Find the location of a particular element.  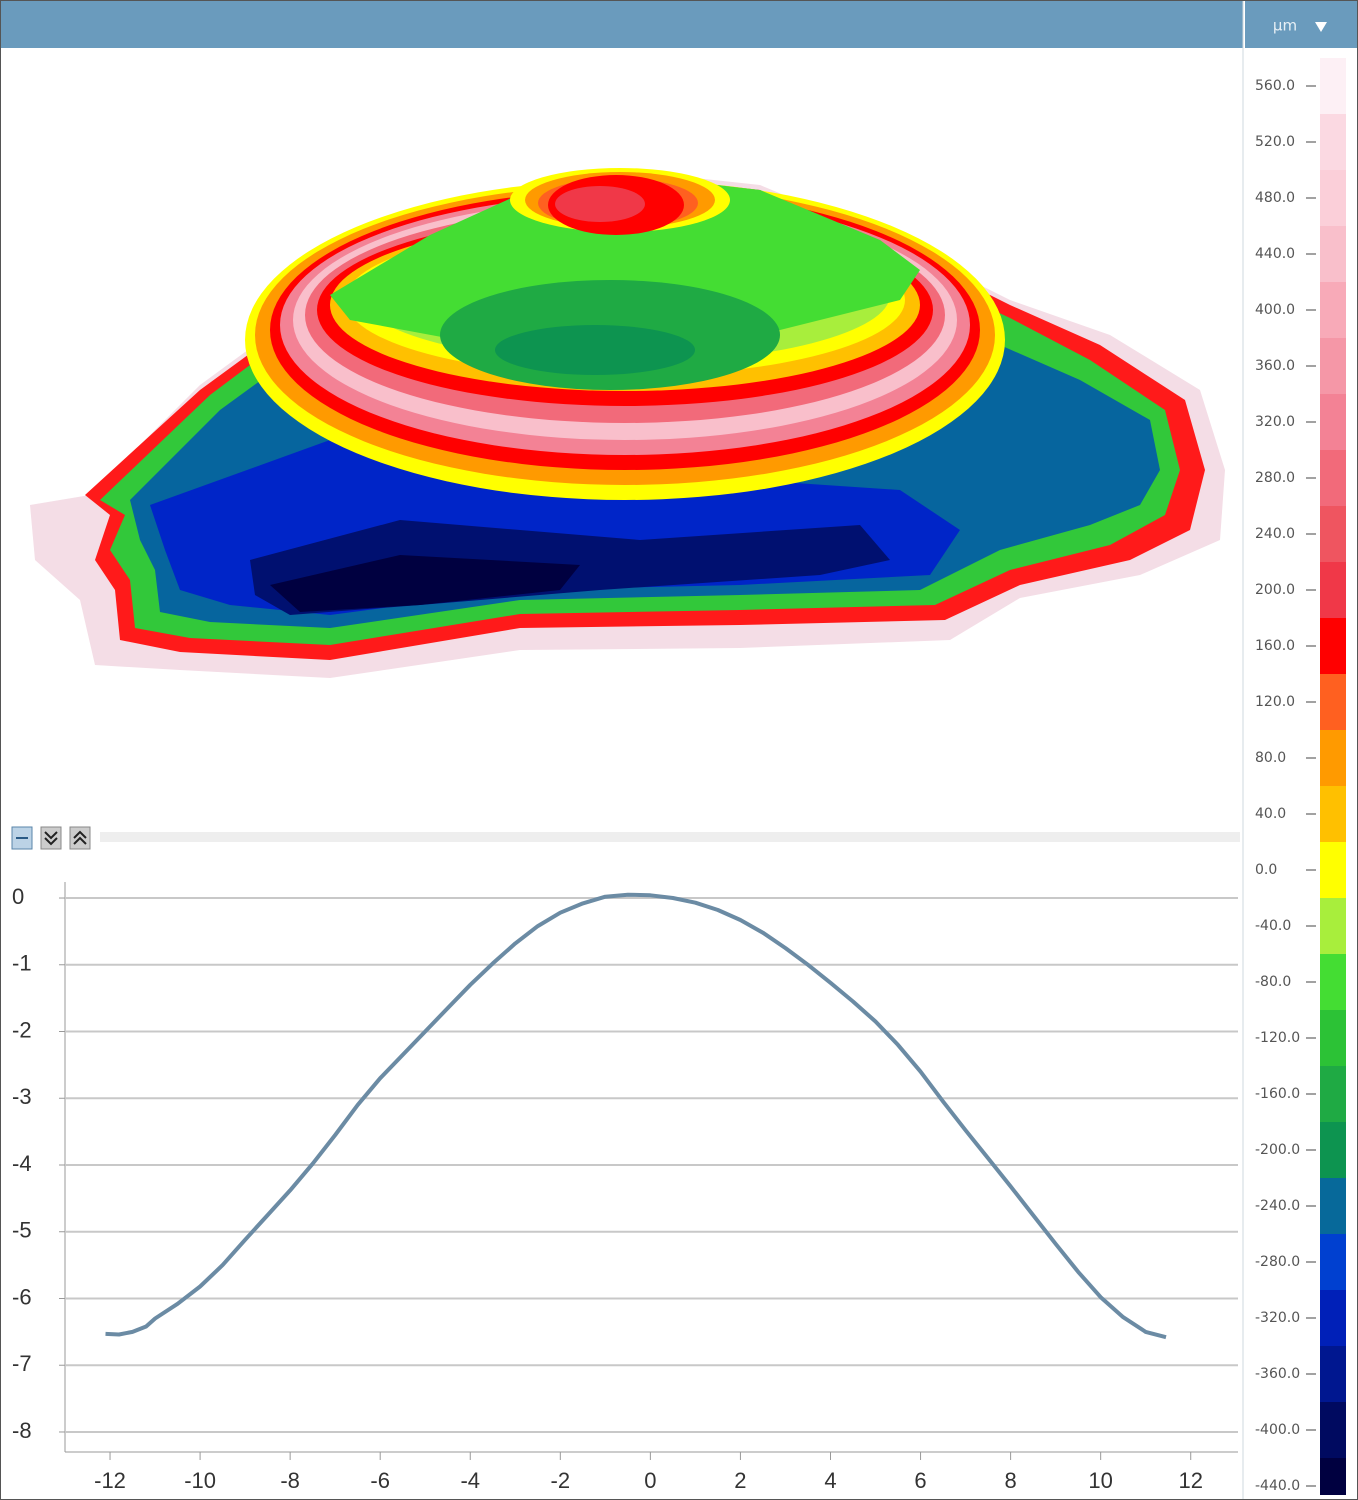

unit-selector is located at coordinates (1301, 24).